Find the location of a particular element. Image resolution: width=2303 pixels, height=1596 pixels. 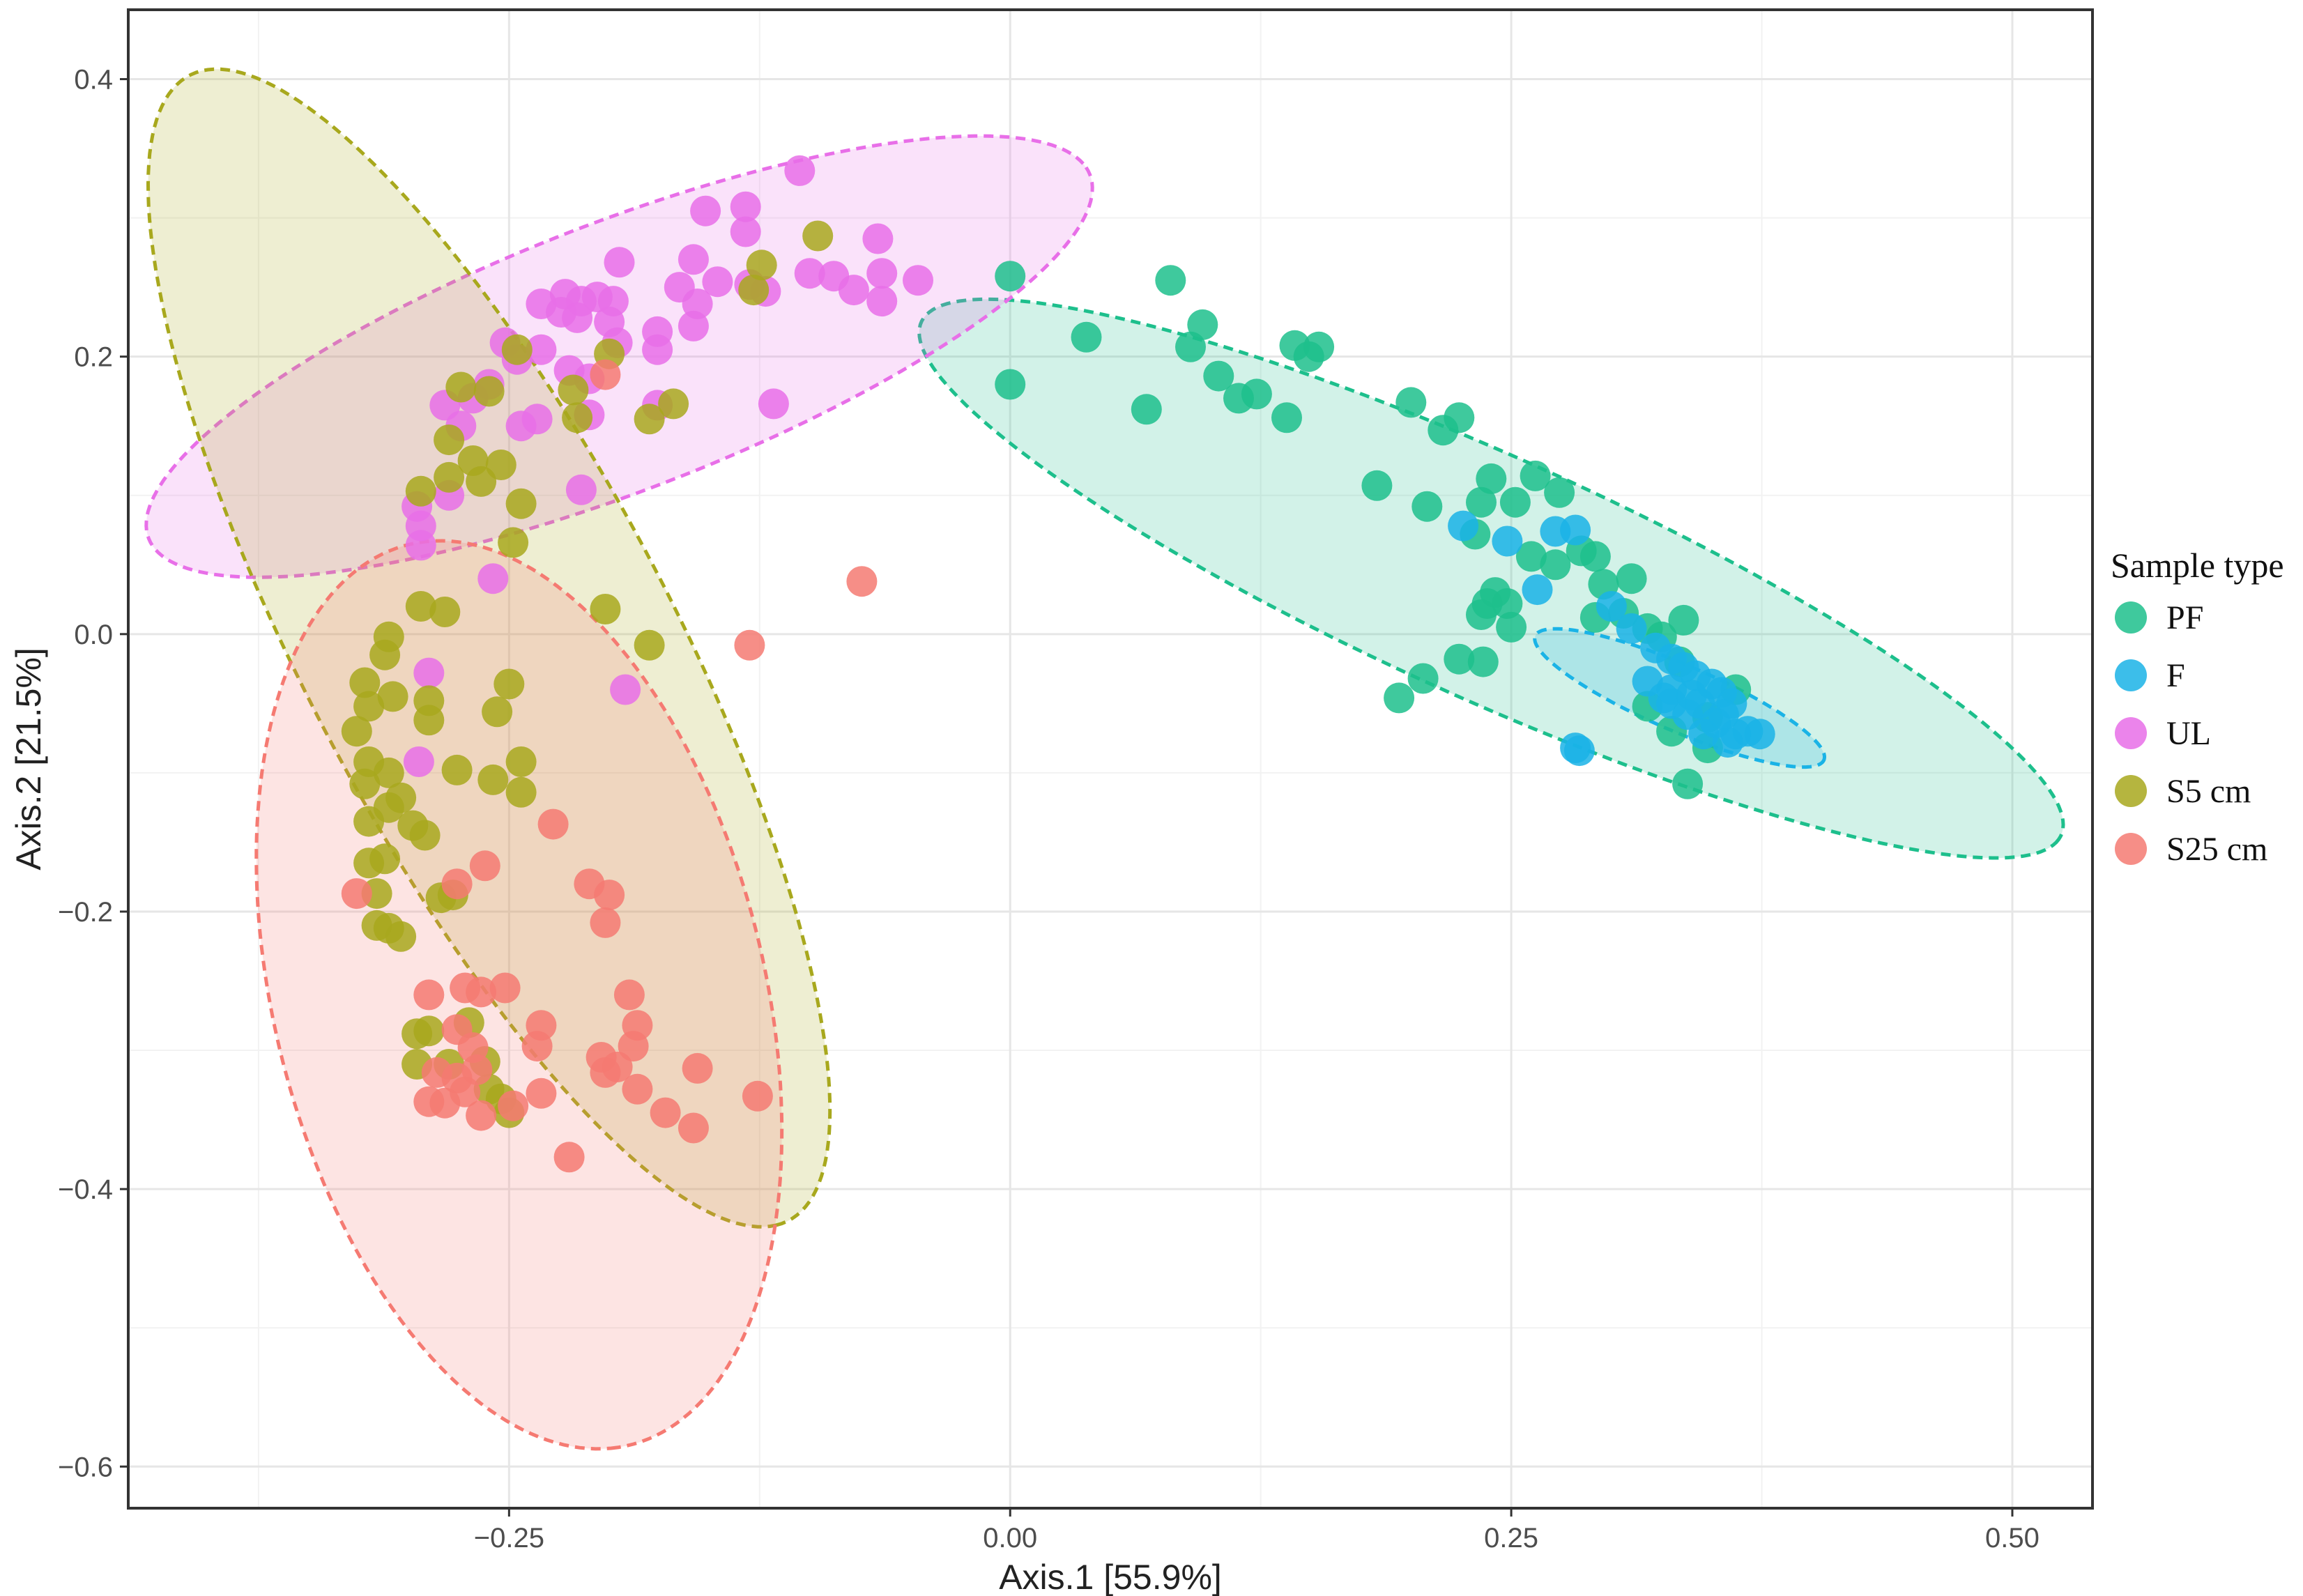

y-tick-label: 0.4 is located at coordinates (93, 80).